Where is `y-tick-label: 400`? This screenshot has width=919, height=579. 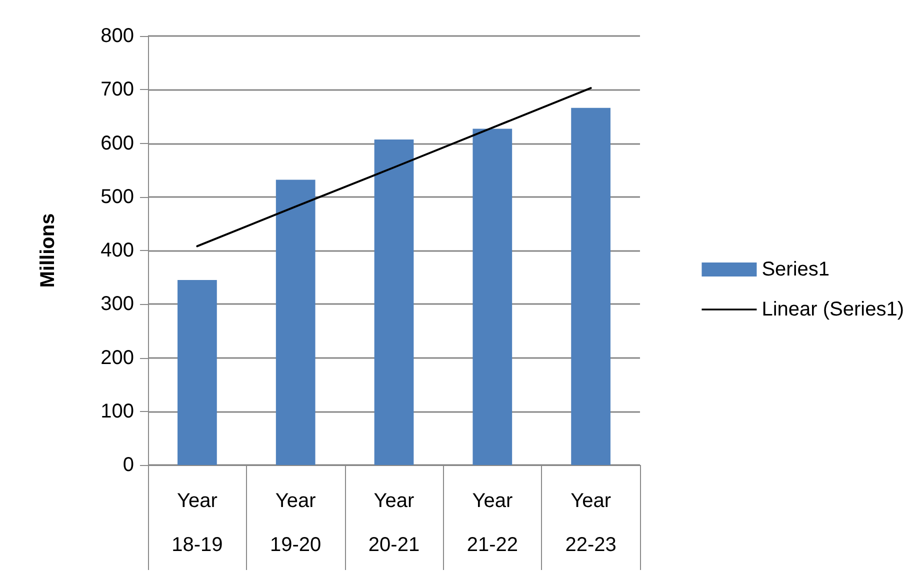
y-tick-label: 400 is located at coordinates (117, 251).